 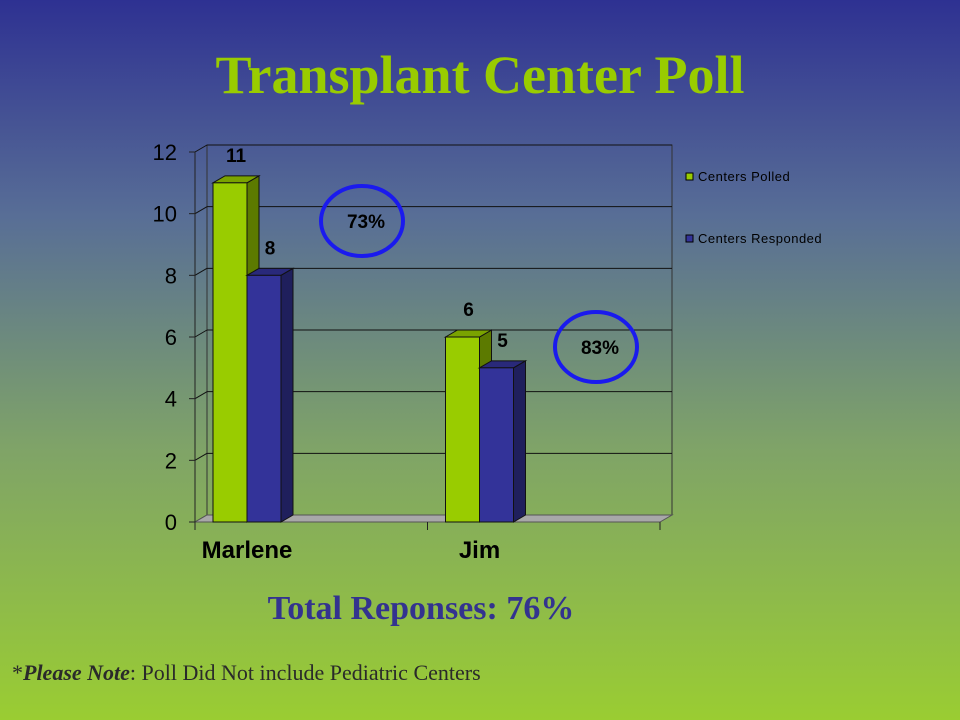 What do you see at coordinates (236, 156) in the screenshot?
I see `data-label: 11` at bounding box center [236, 156].